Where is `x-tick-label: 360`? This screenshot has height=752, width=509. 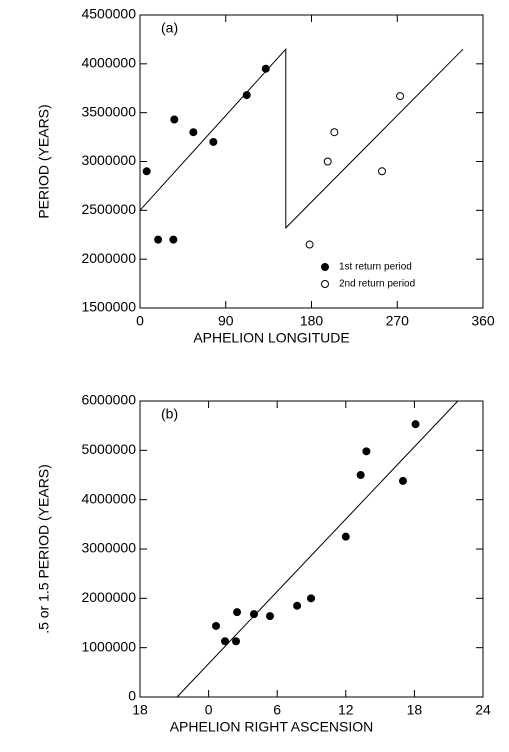 x-tick-label: 360 is located at coordinates (483, 321).